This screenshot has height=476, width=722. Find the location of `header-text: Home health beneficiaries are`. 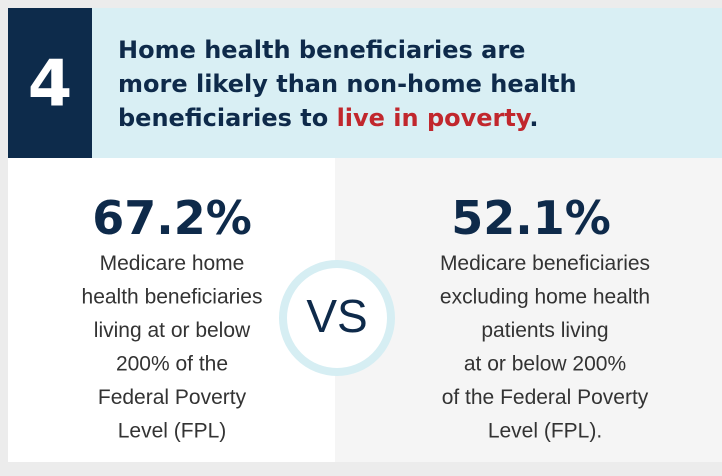

header-text: Home health beneficiaries are is located at coordinates (321, 50).